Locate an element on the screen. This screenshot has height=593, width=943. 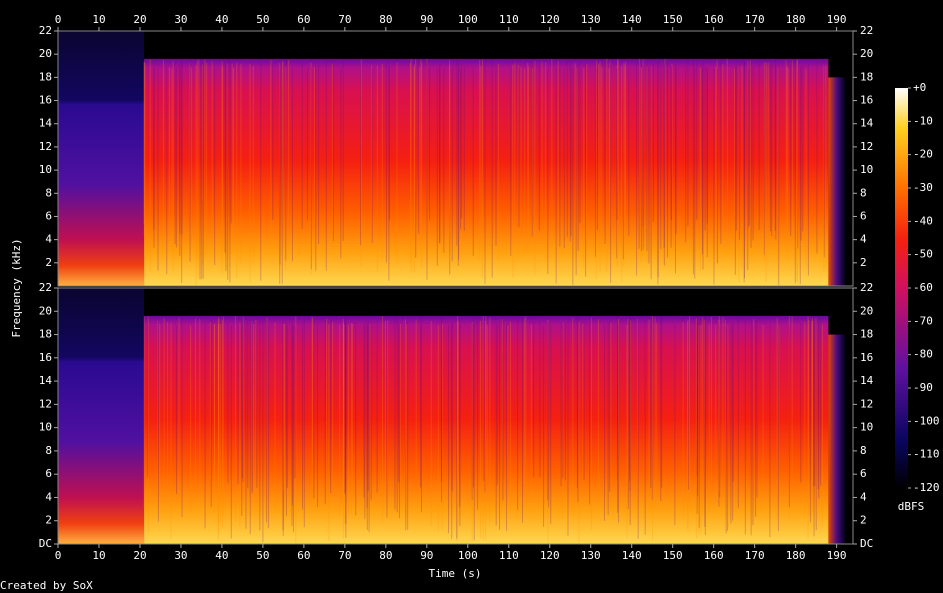
colorbar-tick-label: -10 is located at coordinates (923, 120).